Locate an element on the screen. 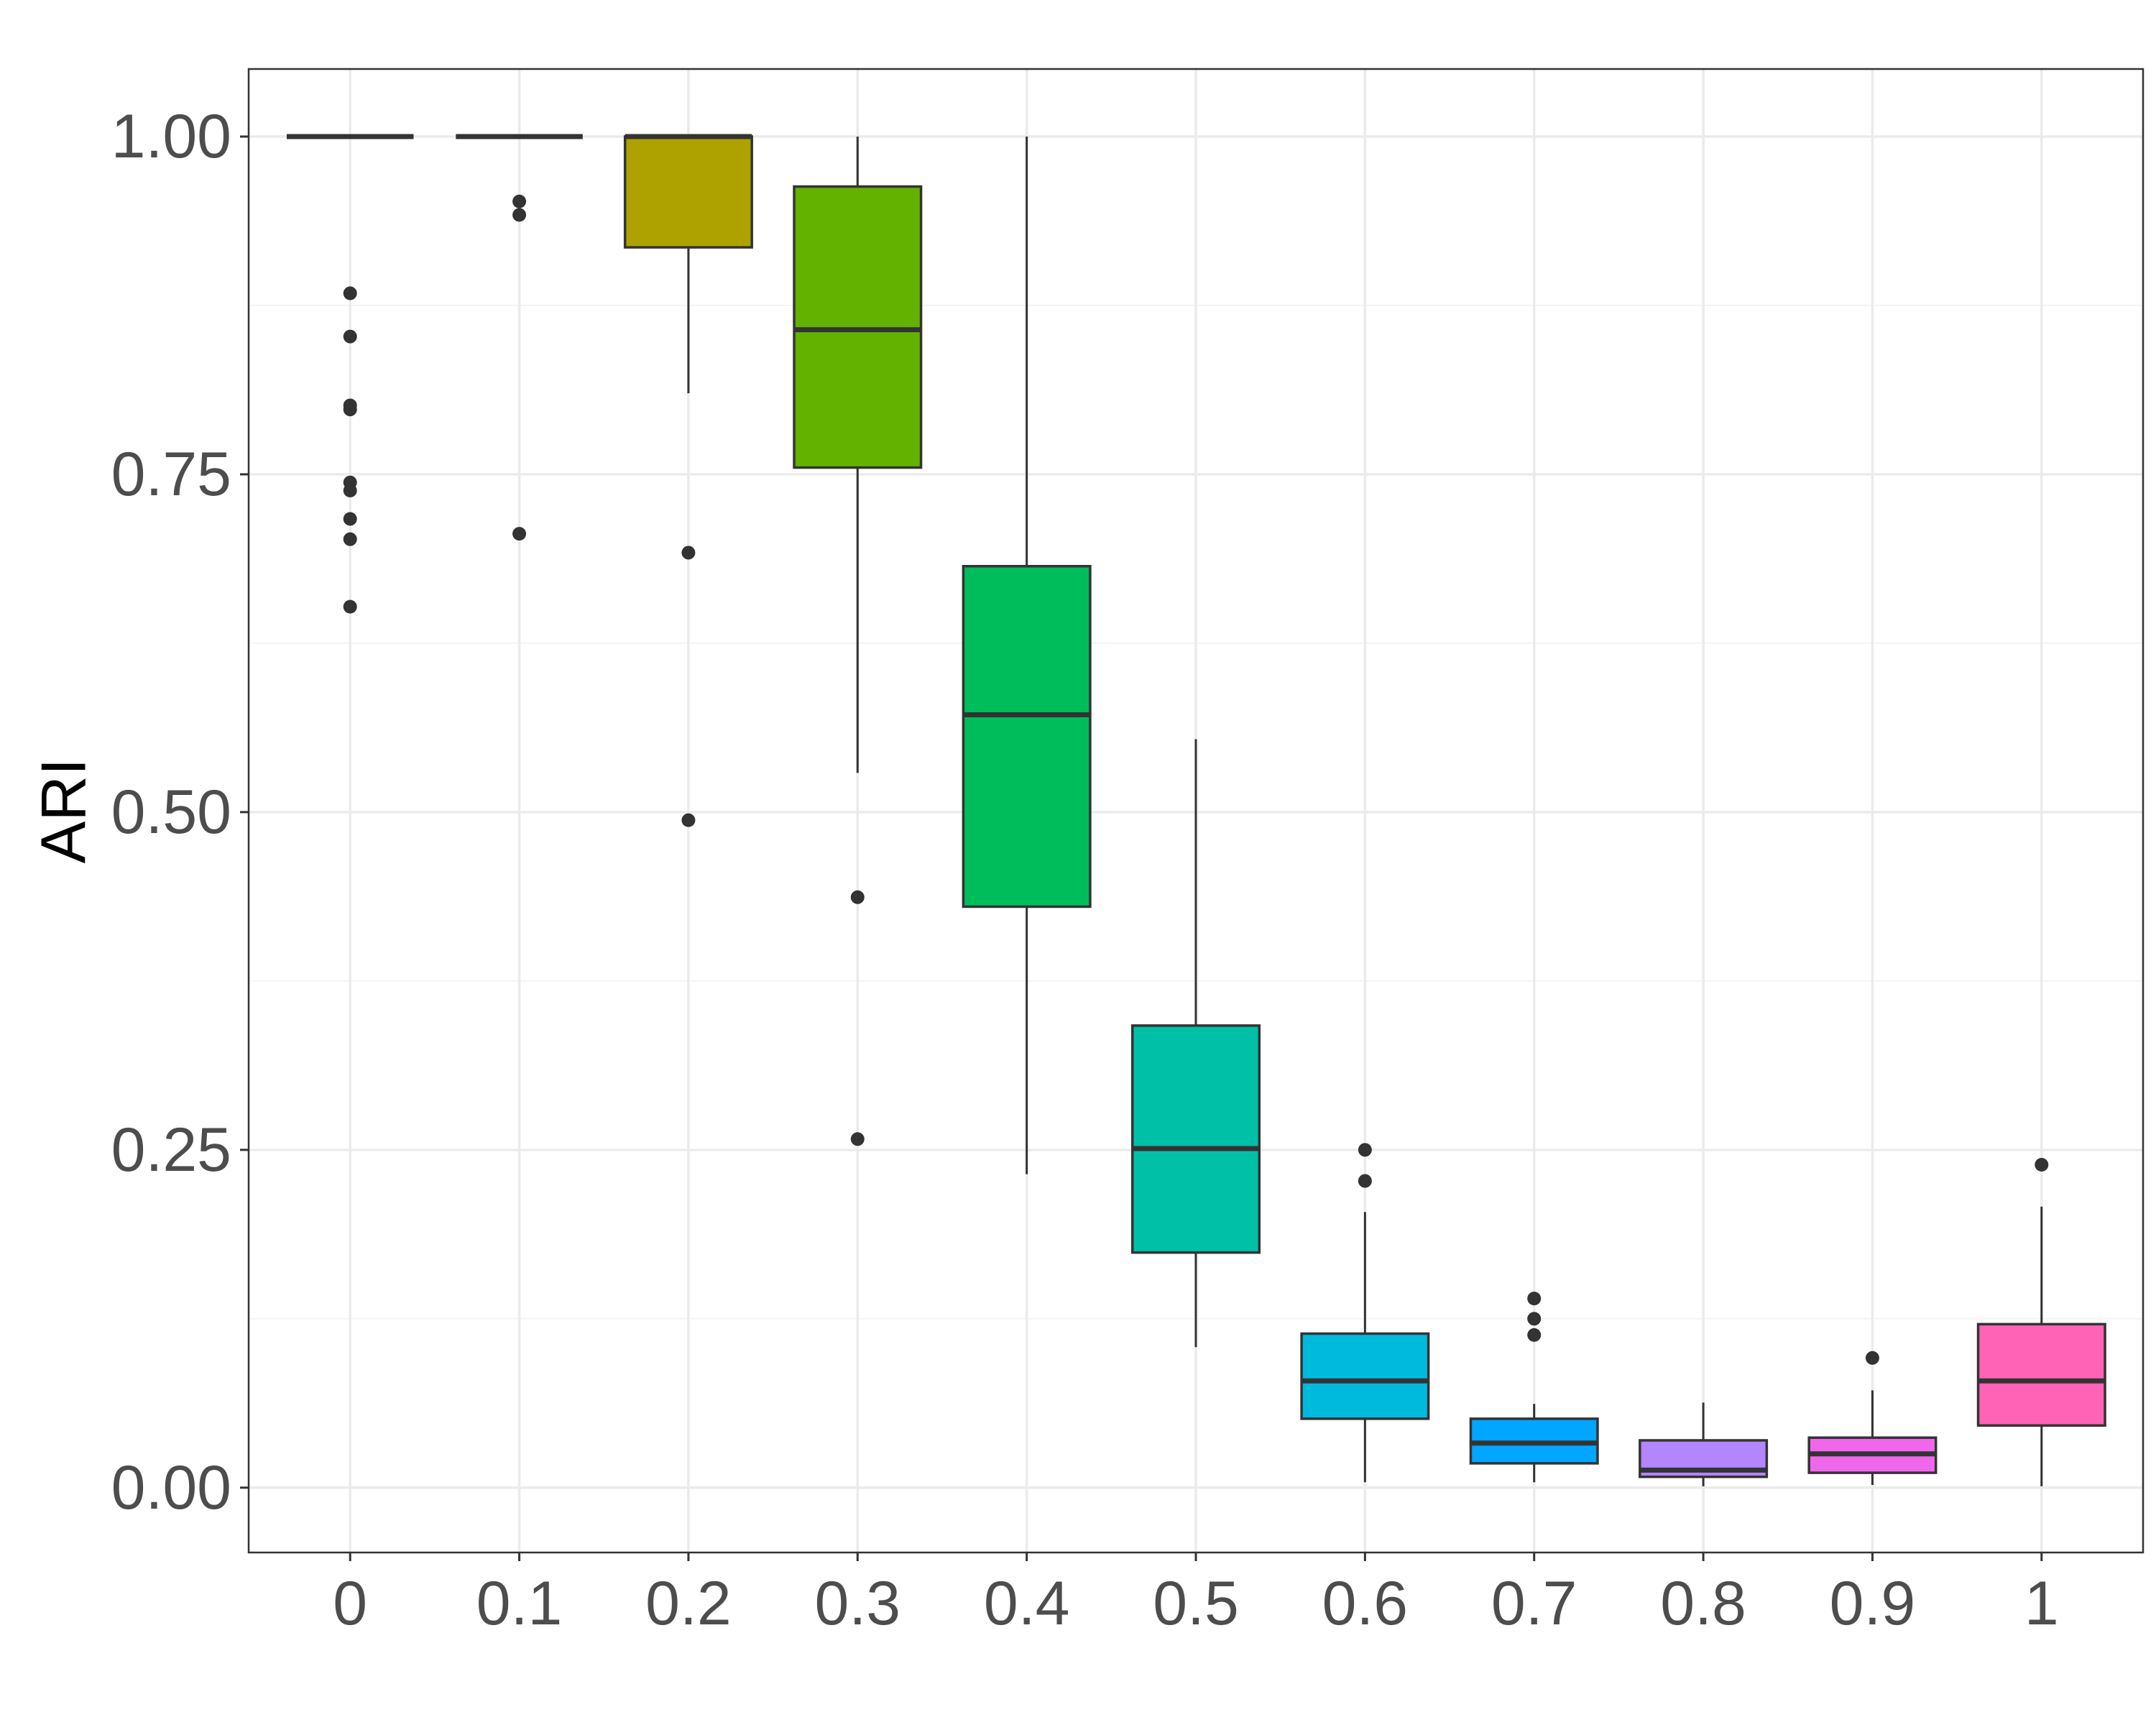  y-tick-label: 0.75 is located at coordinates (171, 474).